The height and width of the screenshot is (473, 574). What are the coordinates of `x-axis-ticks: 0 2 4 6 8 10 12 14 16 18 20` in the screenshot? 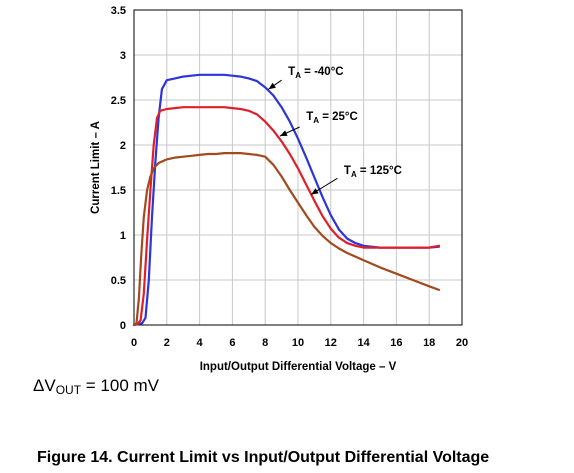 It's located at (299, 343).